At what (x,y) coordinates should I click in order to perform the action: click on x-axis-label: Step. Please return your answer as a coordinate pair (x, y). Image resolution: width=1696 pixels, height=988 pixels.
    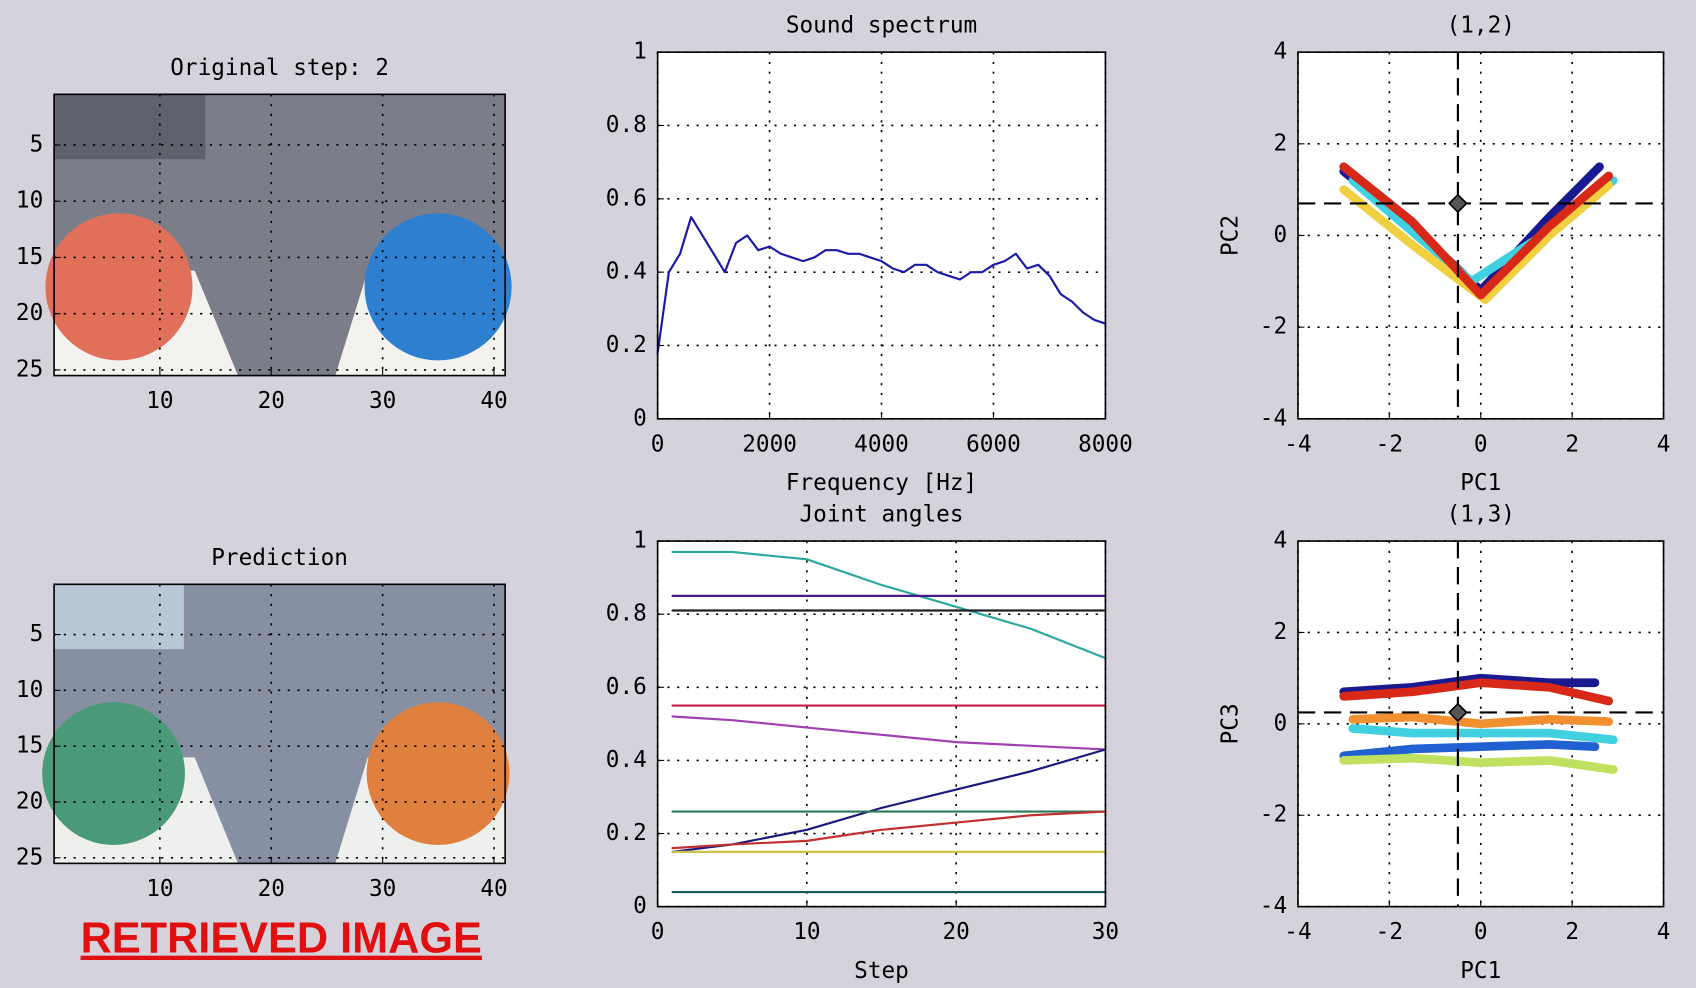
    Looking at the image, I should click on (881, 971).